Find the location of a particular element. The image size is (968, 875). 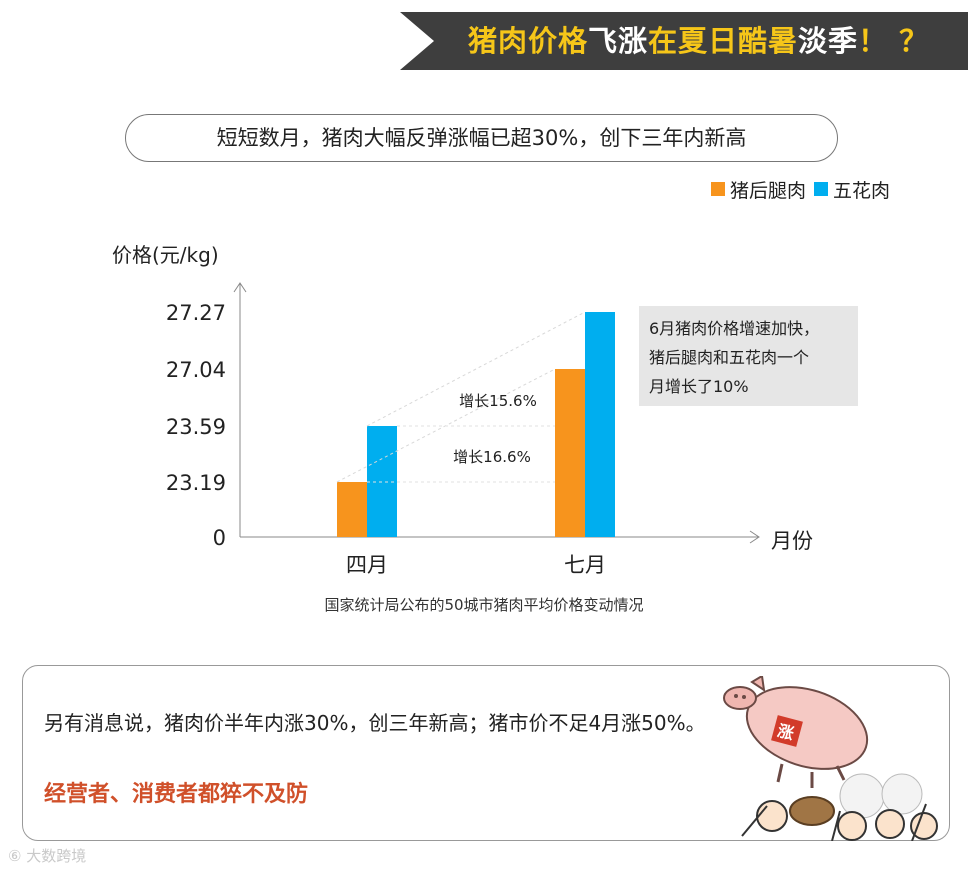

y-axis-label: 价格(元/kg) is located at coordinates (165, 255).